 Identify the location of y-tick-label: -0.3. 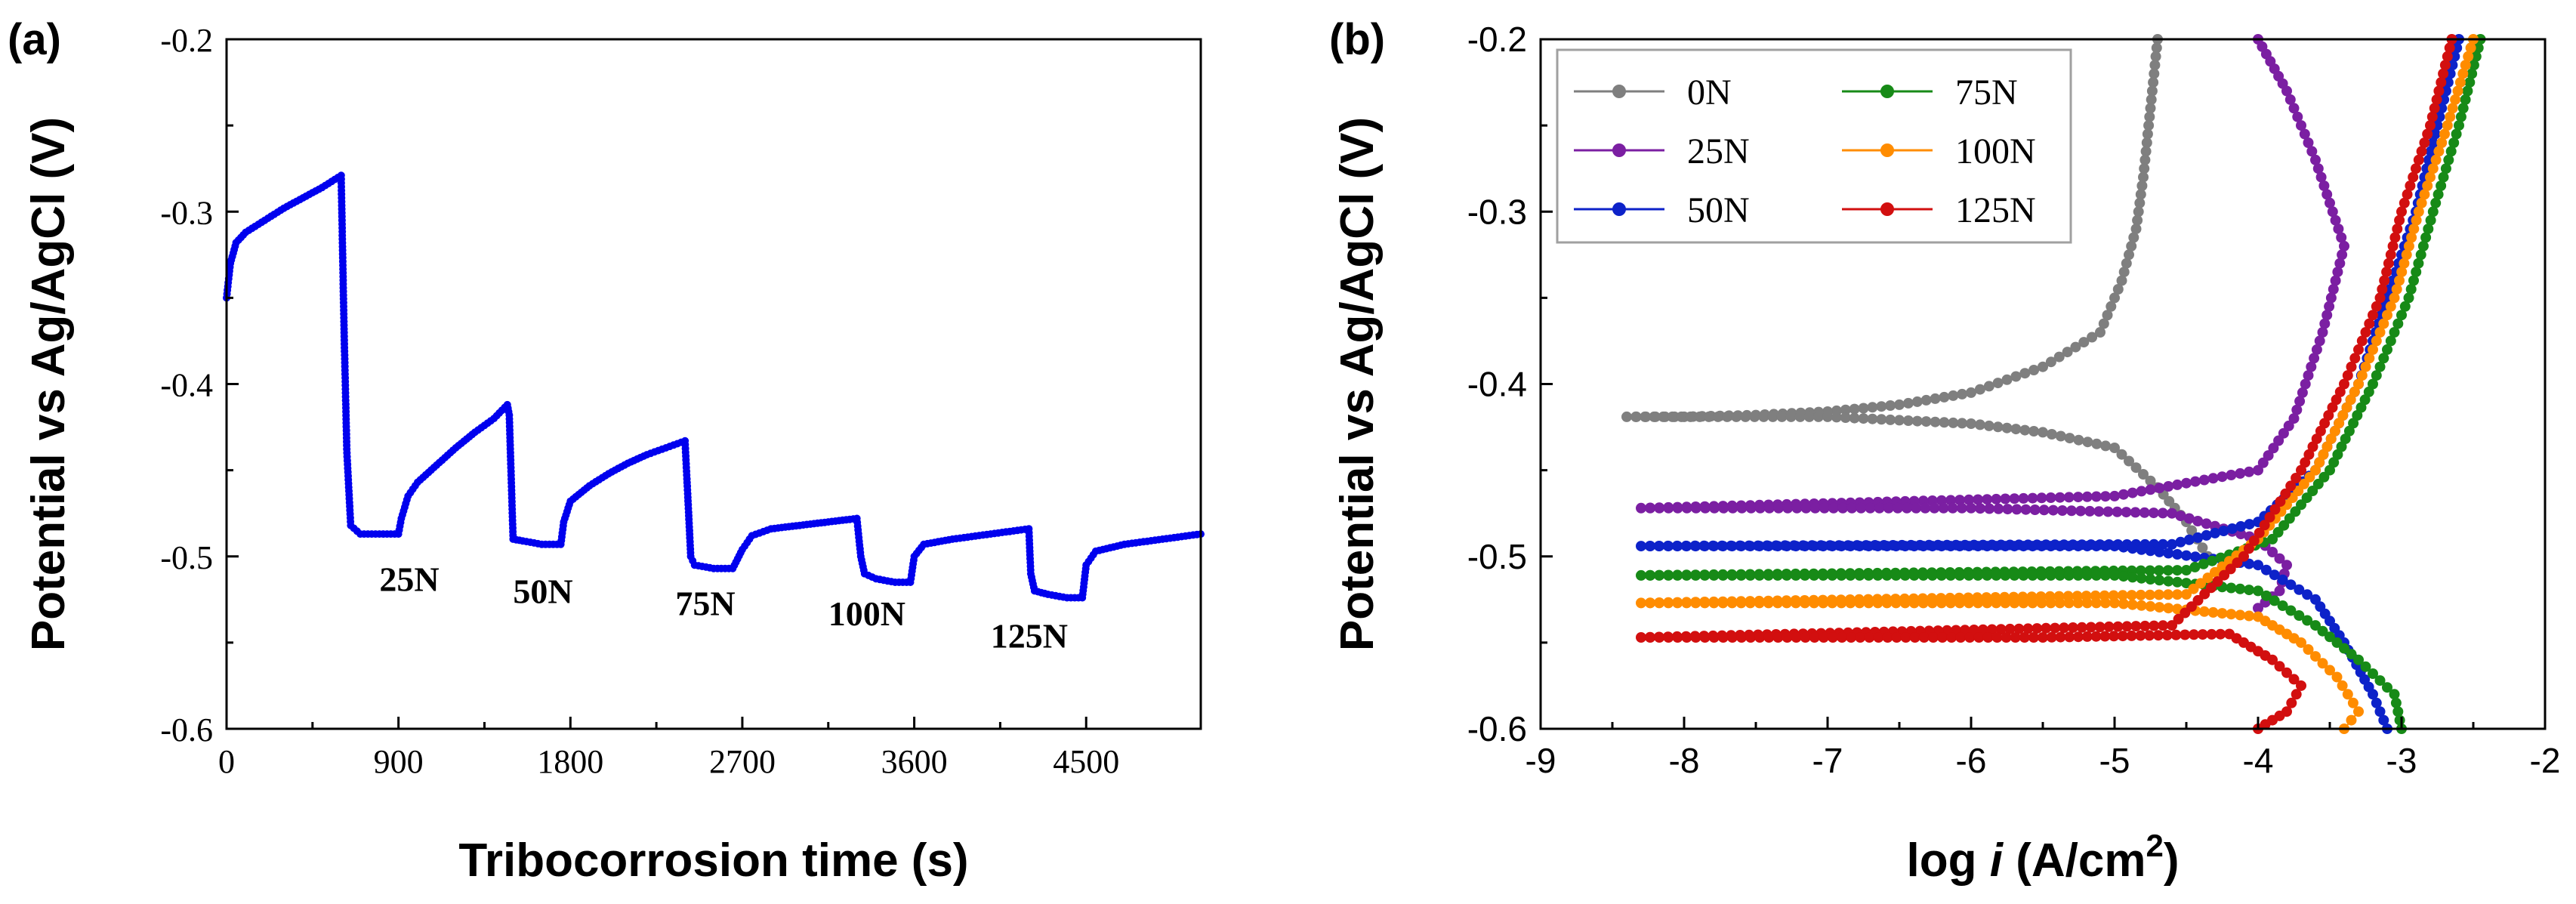
(1497, 211).